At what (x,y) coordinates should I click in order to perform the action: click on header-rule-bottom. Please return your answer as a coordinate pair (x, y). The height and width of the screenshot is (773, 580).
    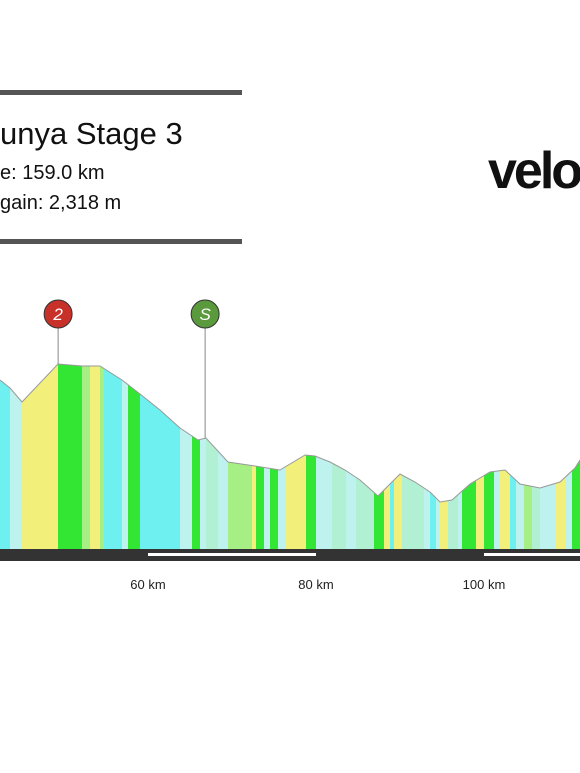
    Looking at the image, I should click on (121, 241).